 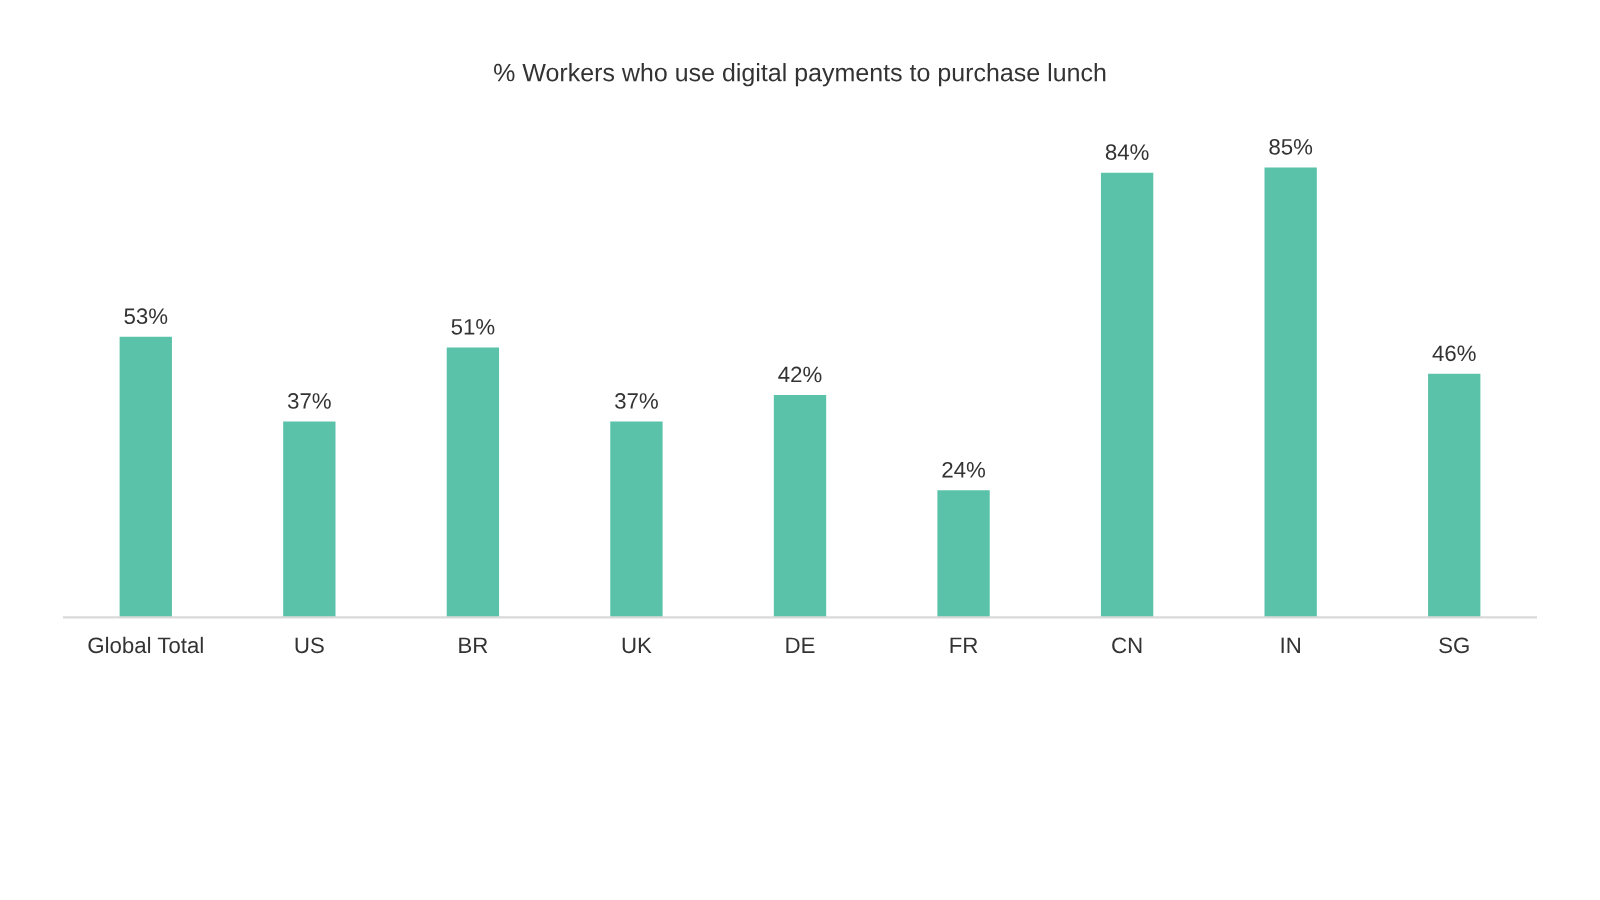 I want to click on data-label: 53%, so click(x=146, y=316).